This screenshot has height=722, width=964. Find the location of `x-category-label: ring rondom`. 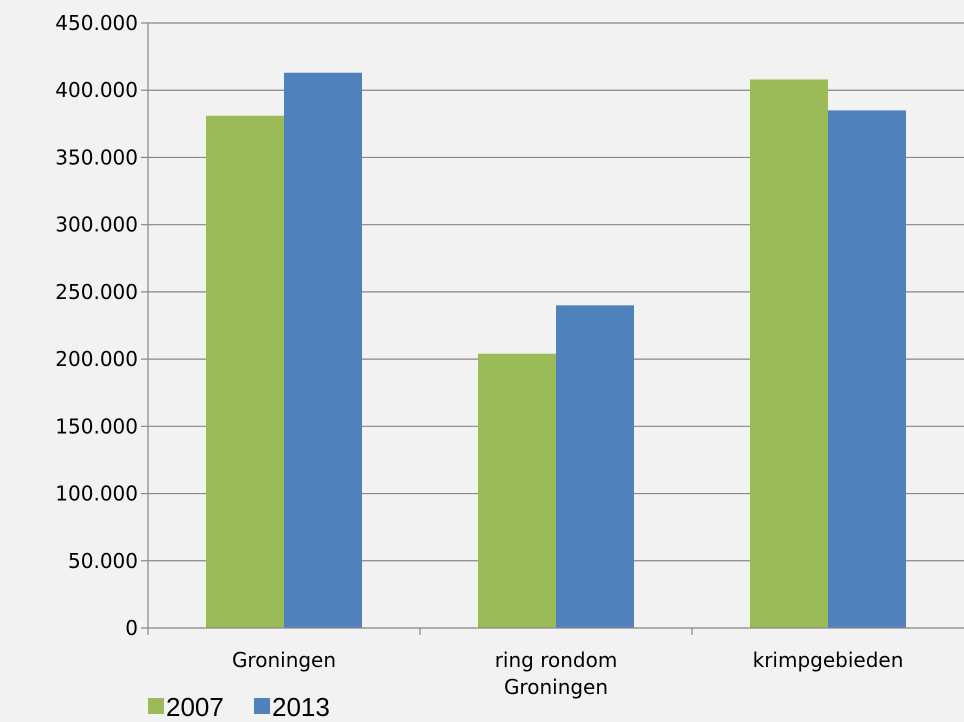

x-category-label: ring rondom is located at coordinates (556, 660).